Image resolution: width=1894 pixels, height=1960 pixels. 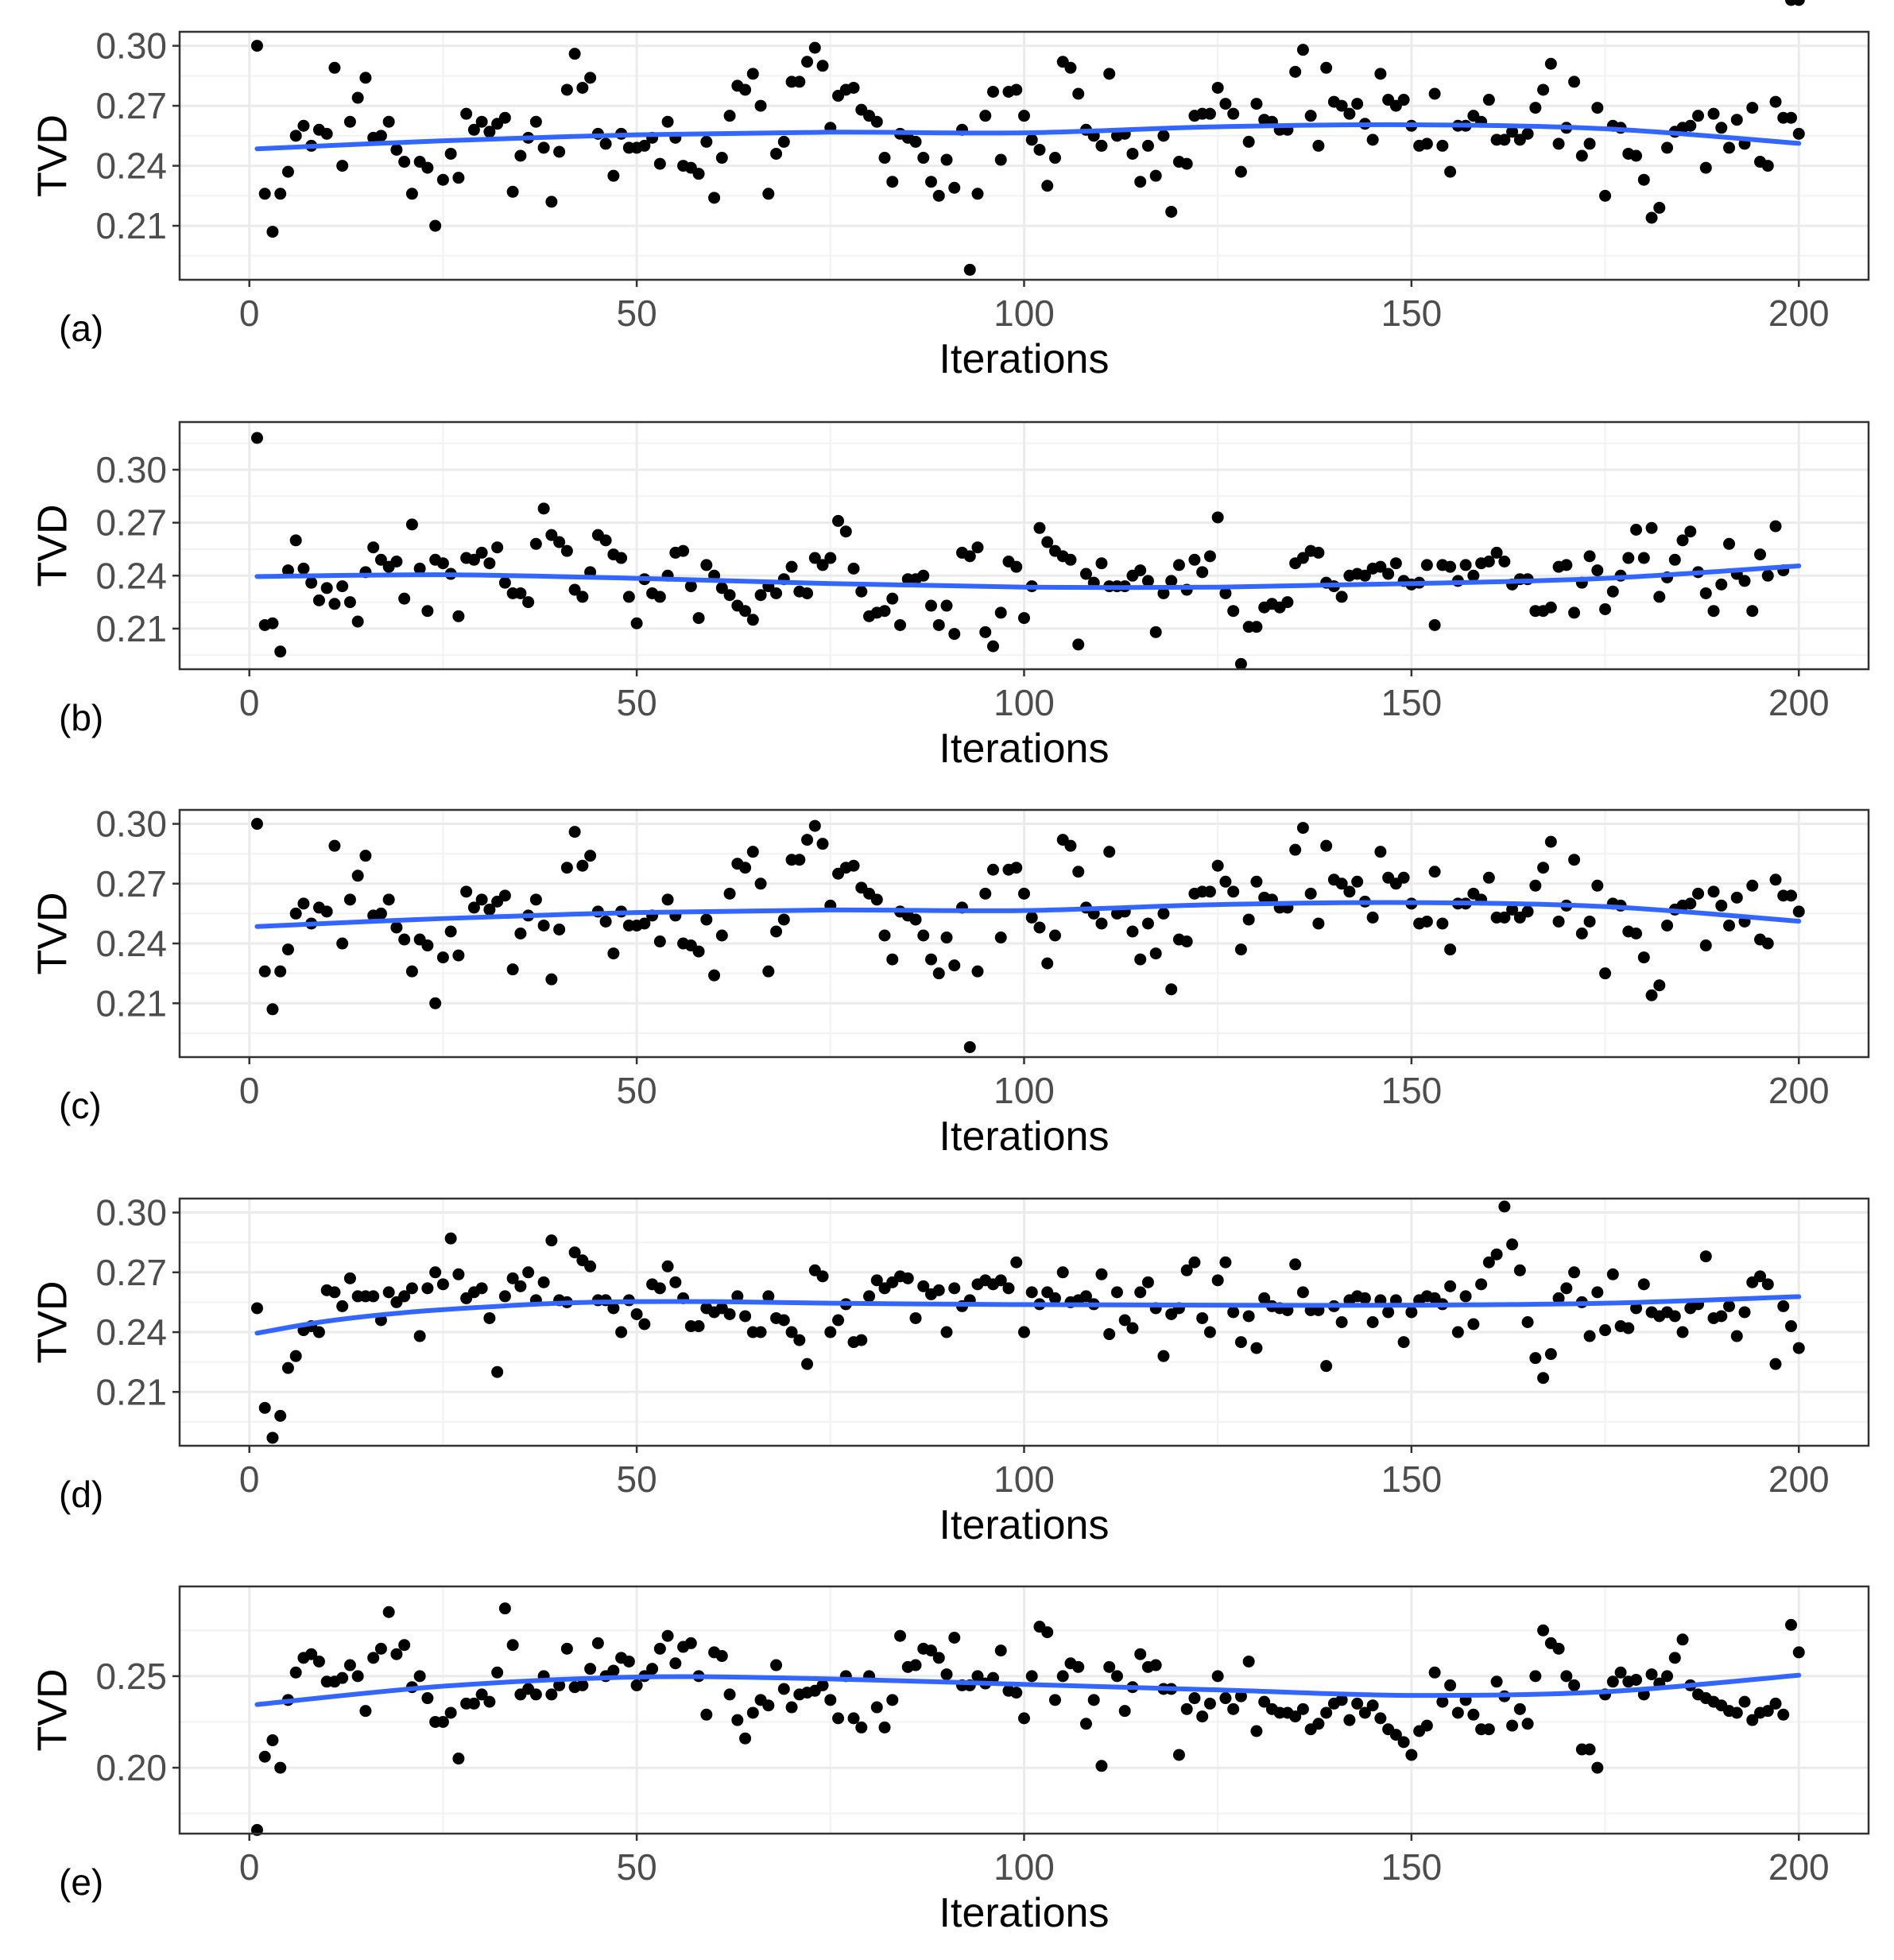 I want to click on y-tick-label: 0.20, so click(x=131, y=1767).